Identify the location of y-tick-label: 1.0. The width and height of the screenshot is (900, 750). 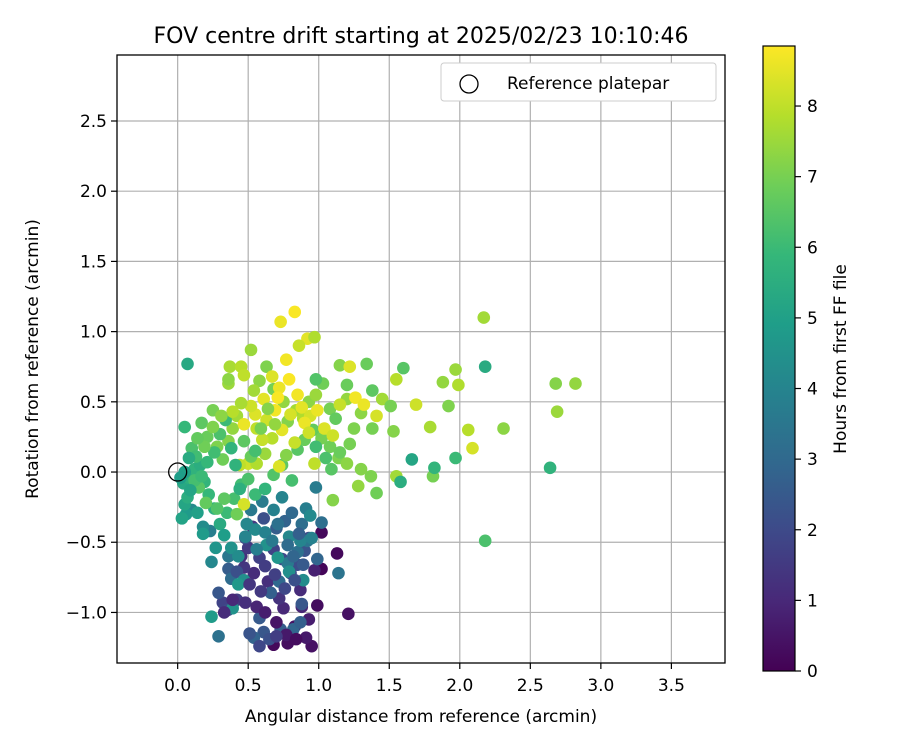
(93, 333).